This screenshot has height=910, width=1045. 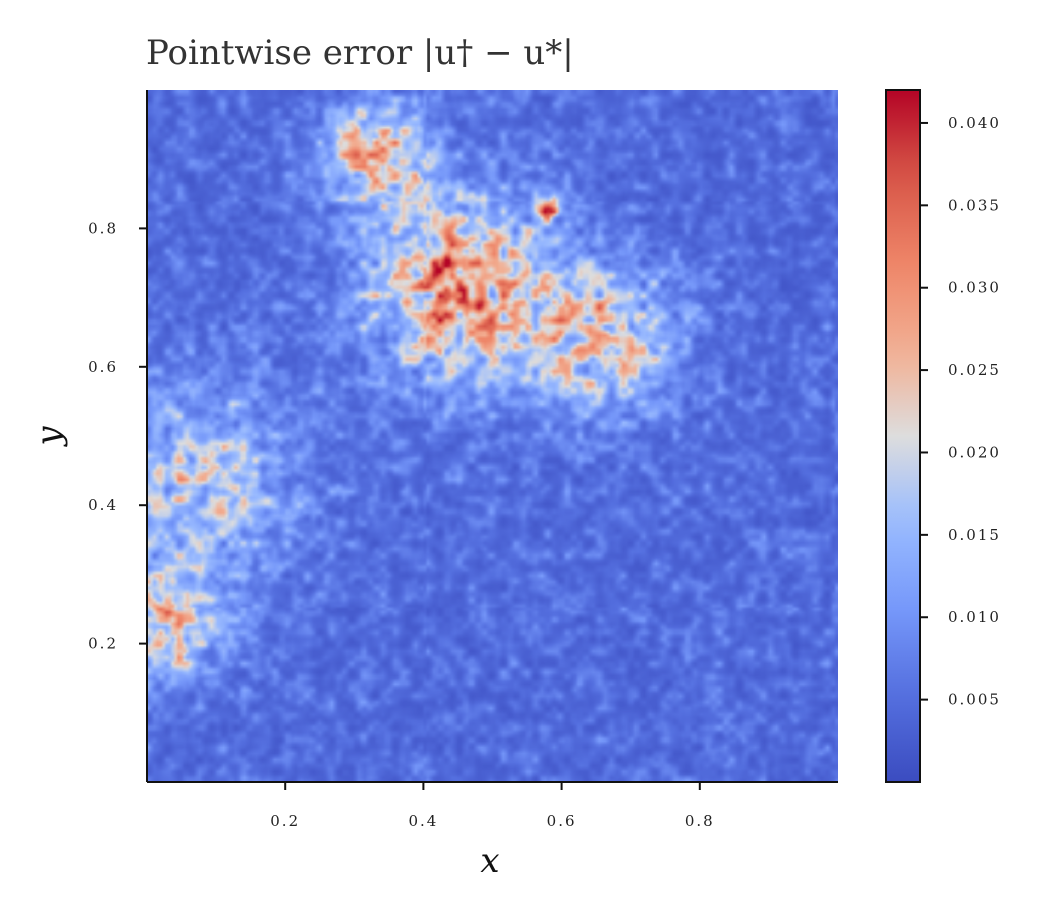 I want to click on colorbar, so click(x=903, y=436).